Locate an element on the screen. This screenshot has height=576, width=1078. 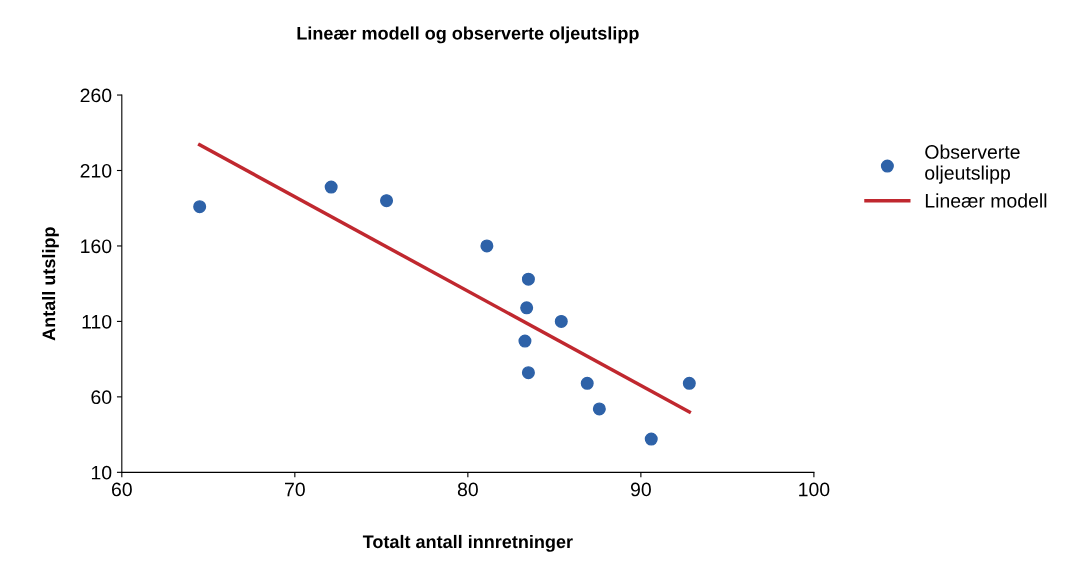
y-tick-label: 110 is located at coordinates (97, 321).